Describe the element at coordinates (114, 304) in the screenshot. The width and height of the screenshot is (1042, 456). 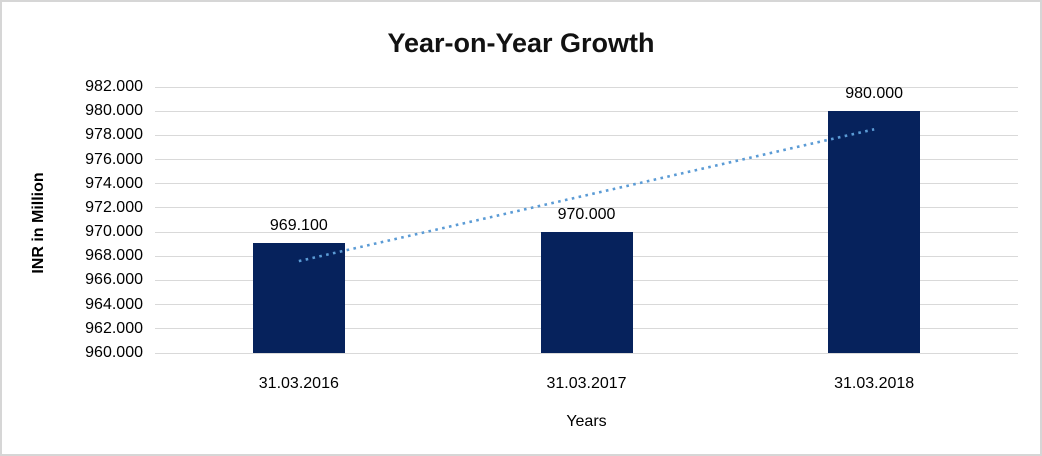
I see `y-tick-label: 964.000` at that location.